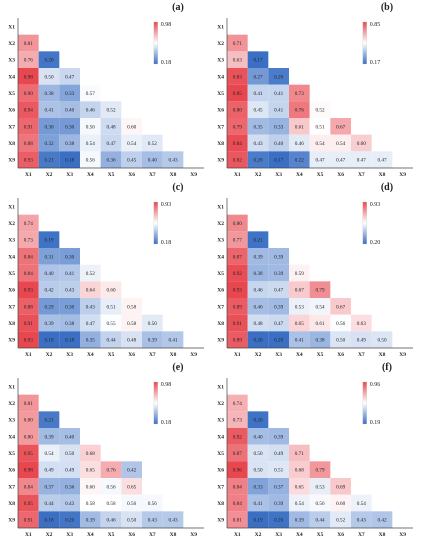  I want to click on column-tick-label: X5, so click(111, 535).